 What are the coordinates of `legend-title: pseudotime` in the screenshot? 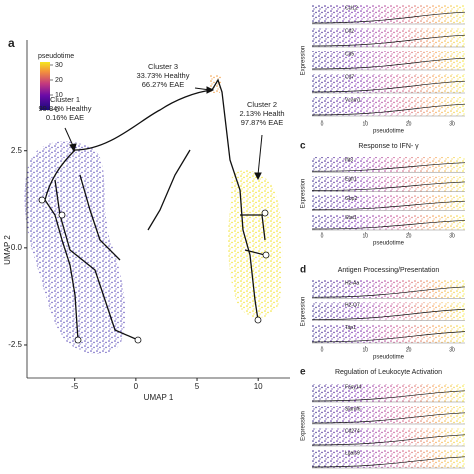 It's located at (56, 56).